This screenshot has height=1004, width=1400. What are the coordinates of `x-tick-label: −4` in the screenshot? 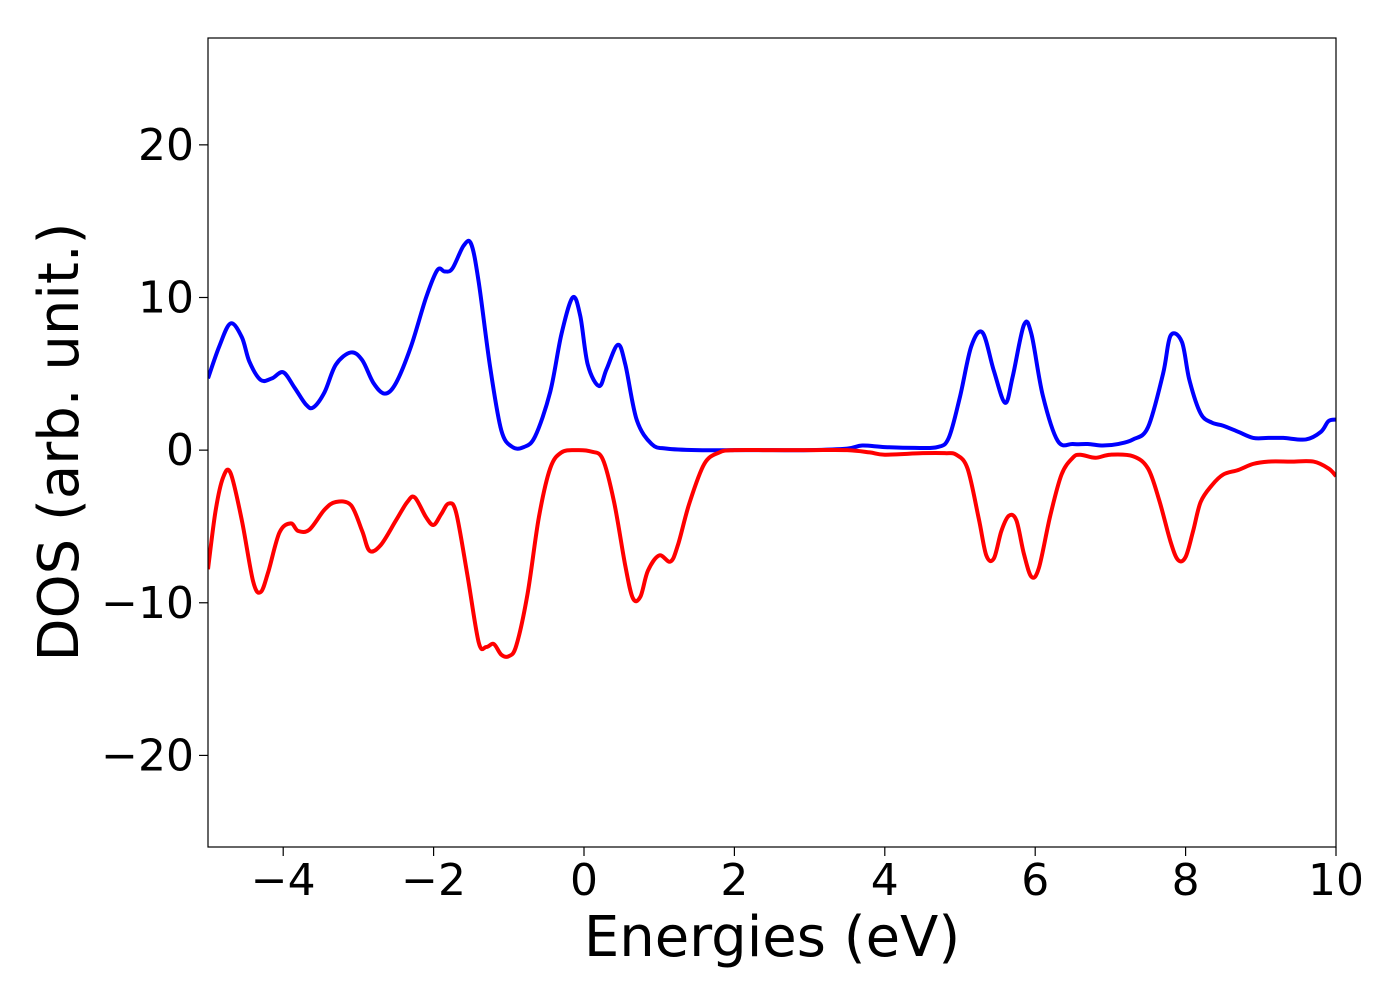 It's located at (283, 880).